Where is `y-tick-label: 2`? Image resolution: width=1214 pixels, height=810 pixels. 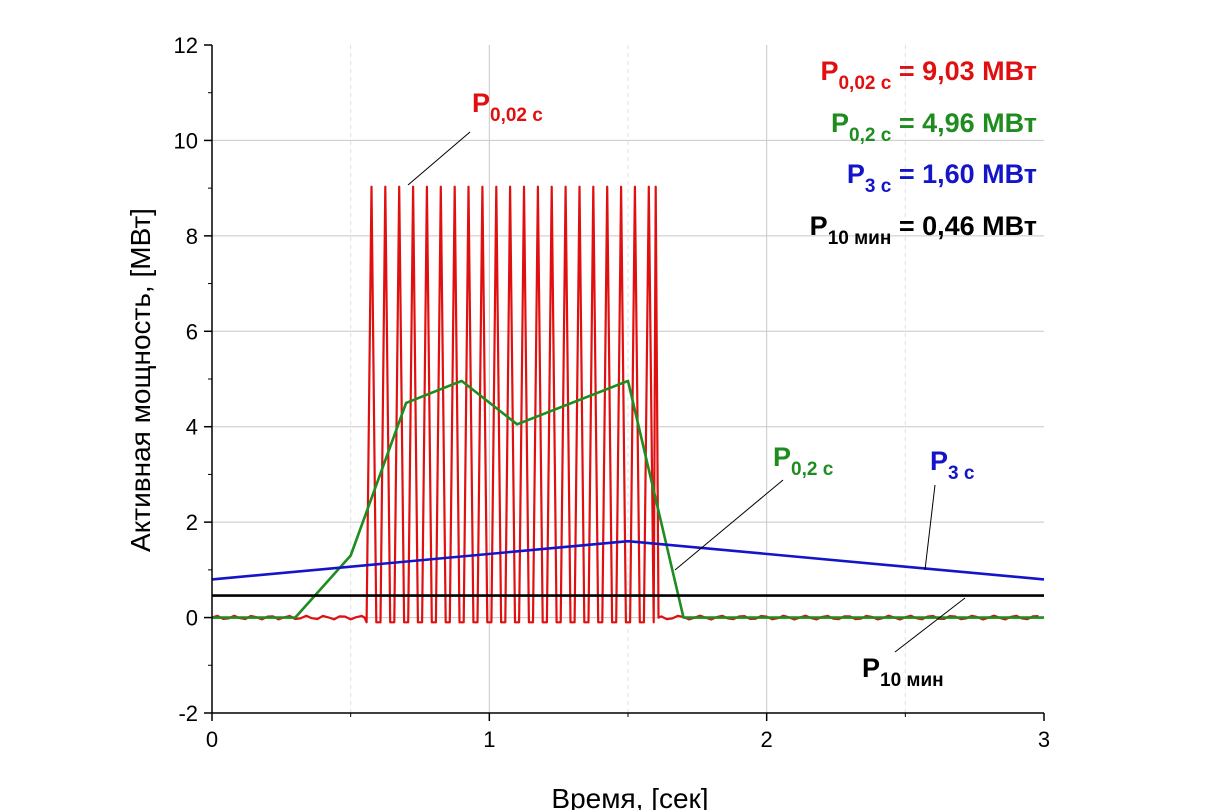 y-tick-label: 2 is located at coordinates (192, 522).